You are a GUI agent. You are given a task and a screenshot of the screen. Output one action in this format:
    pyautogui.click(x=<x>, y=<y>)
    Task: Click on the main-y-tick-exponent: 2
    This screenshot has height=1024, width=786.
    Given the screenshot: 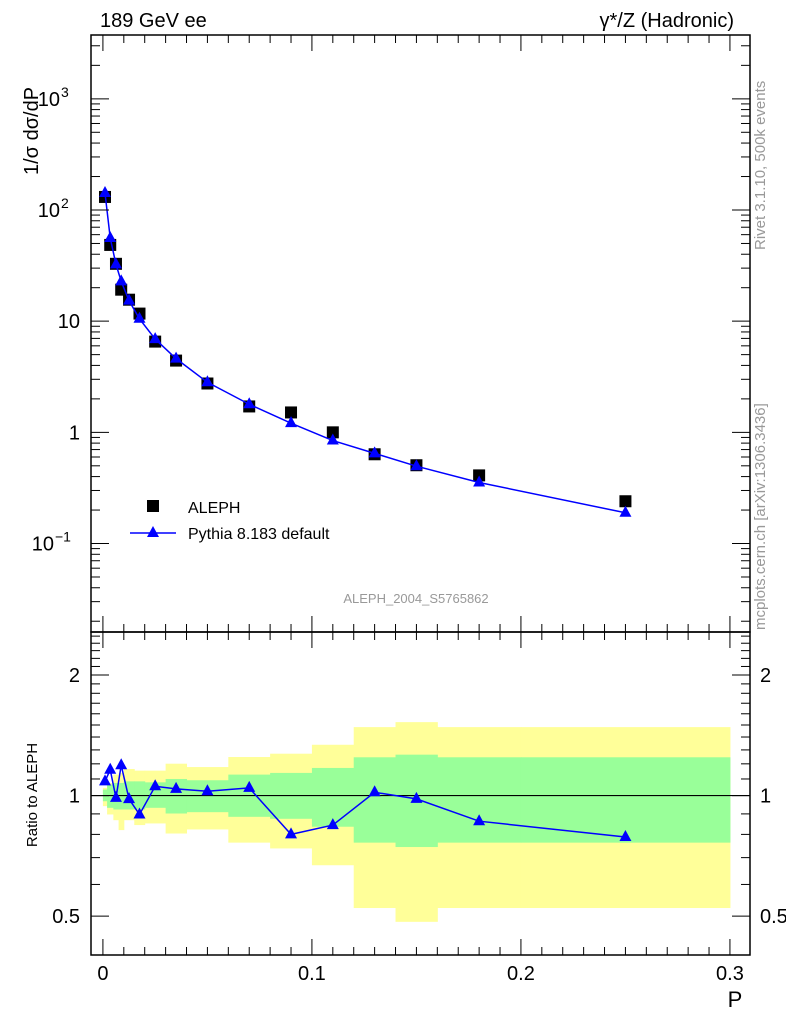 What is the action you would take?
    pyautogui.click(x=65, y=203)
    